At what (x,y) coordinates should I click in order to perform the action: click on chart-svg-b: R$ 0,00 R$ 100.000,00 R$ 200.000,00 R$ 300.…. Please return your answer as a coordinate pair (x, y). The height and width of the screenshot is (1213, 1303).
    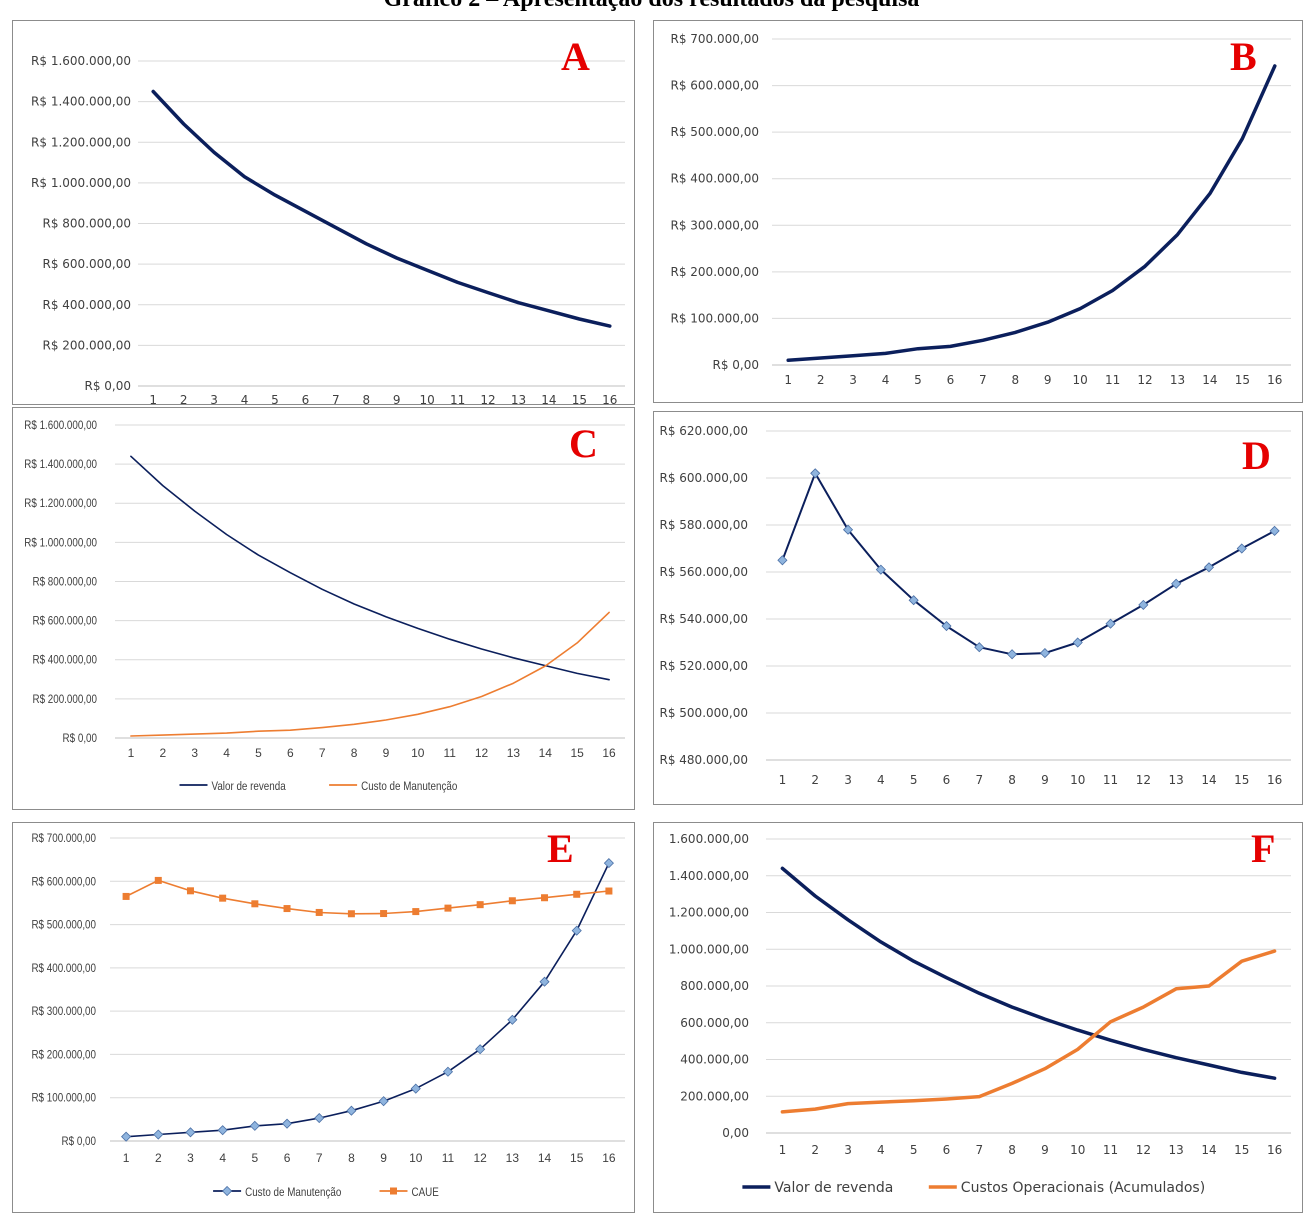
    Looking at the image, I should click on (981, 209).